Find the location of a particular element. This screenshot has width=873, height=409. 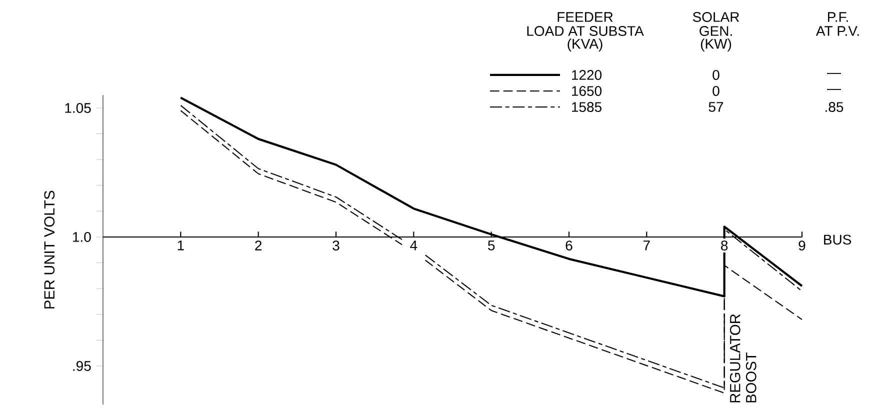

text: GEN. is located at coordinates (716, 31).